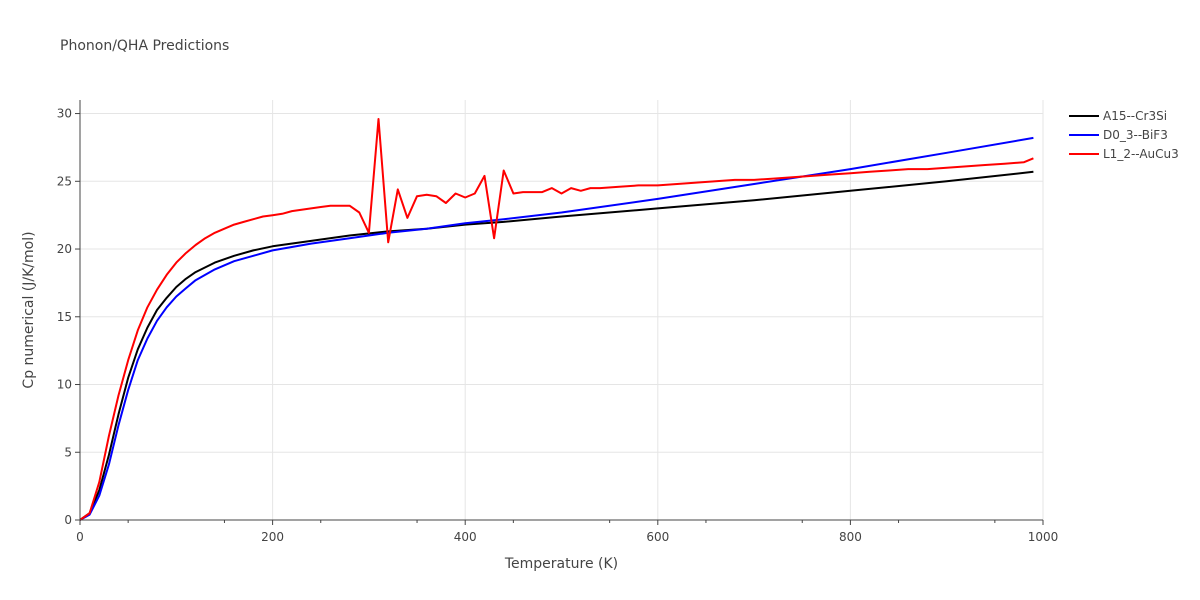 The width and height of the screenshot is (1200, 600). I want to click on x-tick-label: 200, so click(272, 537).